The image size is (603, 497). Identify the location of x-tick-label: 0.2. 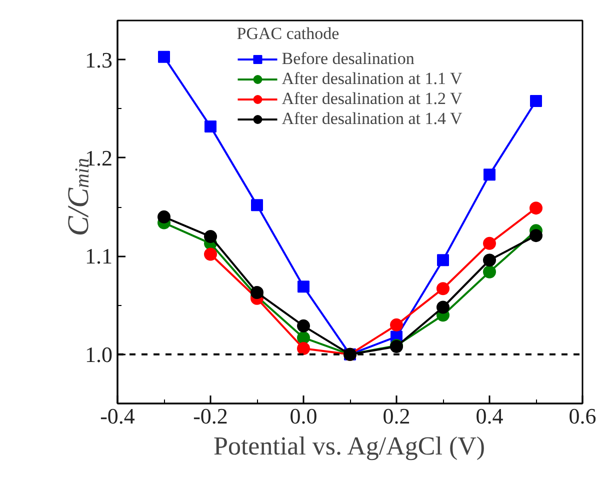
(396, 416).